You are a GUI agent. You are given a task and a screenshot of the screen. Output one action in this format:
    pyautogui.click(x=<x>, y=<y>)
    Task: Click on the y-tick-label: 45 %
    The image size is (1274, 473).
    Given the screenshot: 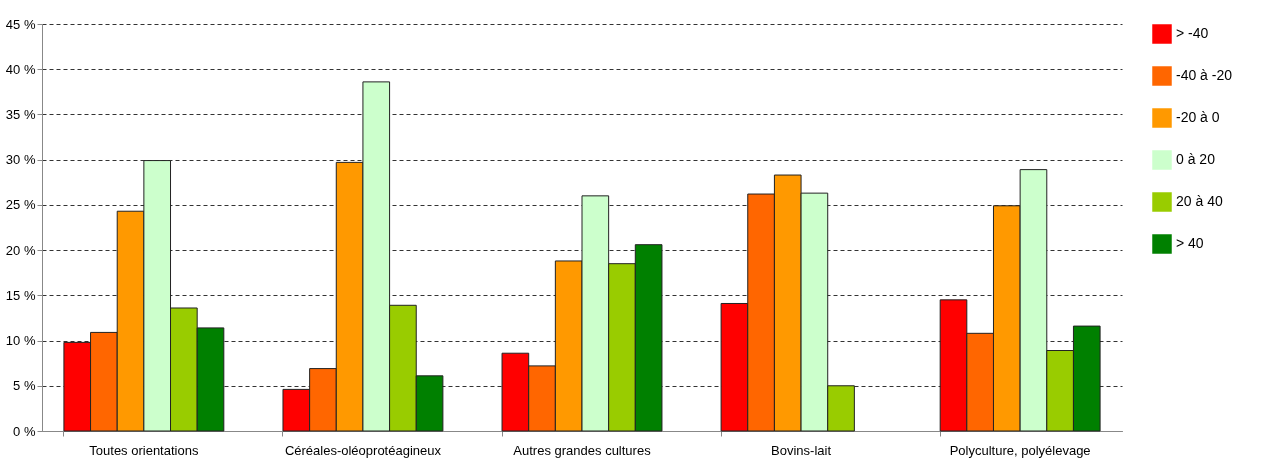 What is the action you would take?
    pyautogui.click(x=20, y=24)
    